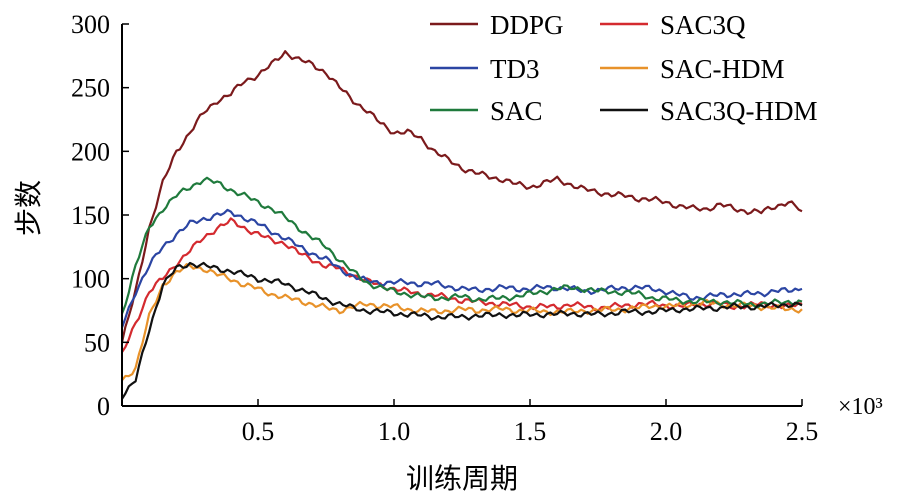 Image resolution: width=906 pixels, height=503 pixels. What do you see at coordinates (90, 215) in the screenshot?
I see `y-tick-label: 150` at bounding box center [90, 215].